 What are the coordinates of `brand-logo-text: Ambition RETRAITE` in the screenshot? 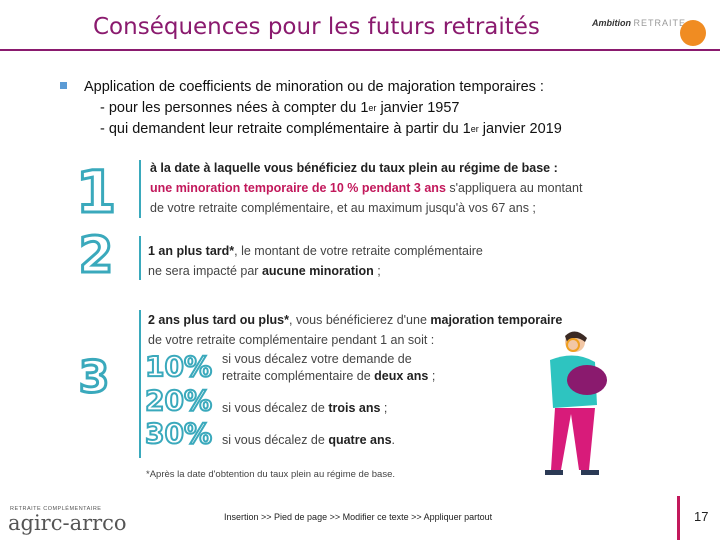 It's located at (639, 23).